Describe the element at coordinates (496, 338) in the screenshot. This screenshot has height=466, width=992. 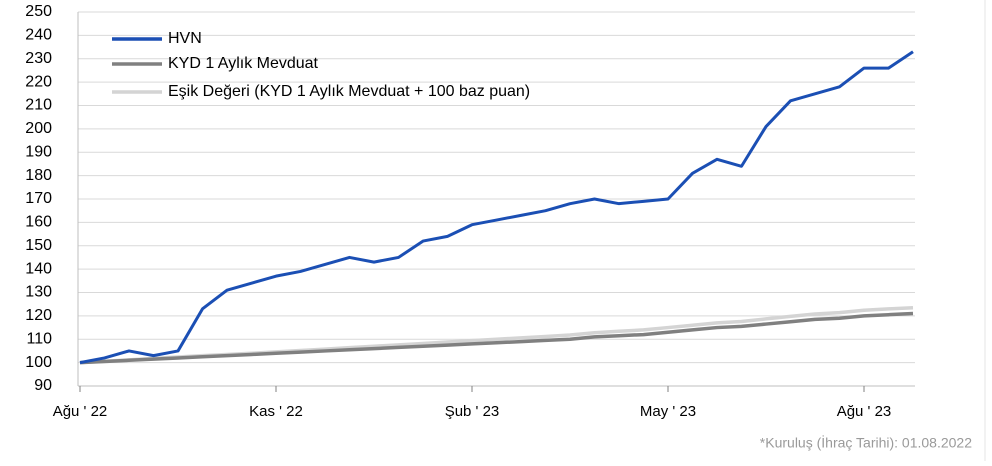
I see `series-line` at that location.